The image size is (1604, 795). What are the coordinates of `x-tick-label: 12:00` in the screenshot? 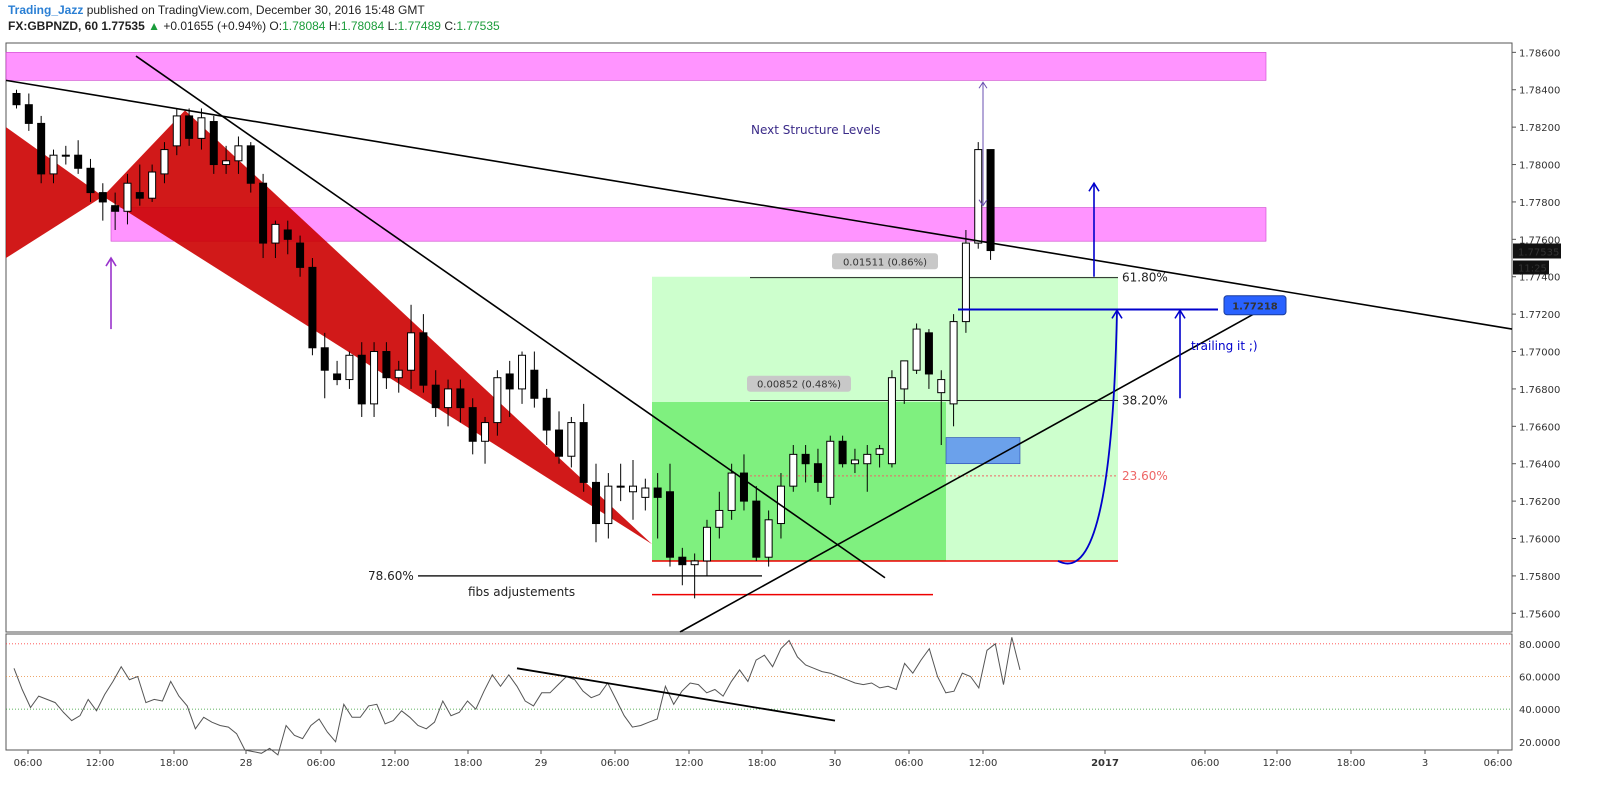 It's located at (983, 763).